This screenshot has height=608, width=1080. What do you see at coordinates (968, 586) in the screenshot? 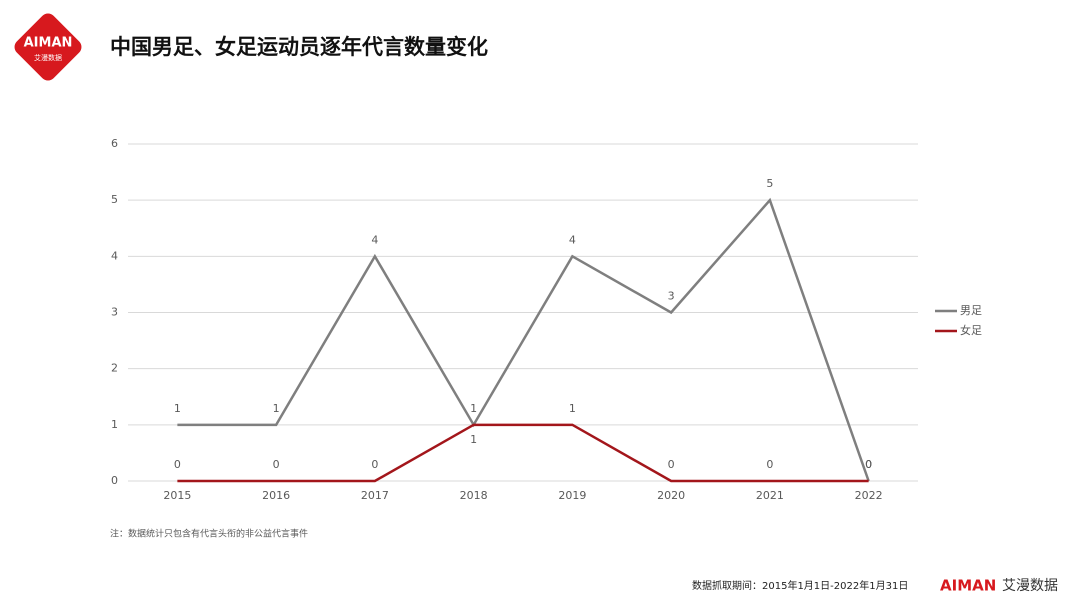
I see `footer-brand: AIMAN` at bounding box center [968, 586].